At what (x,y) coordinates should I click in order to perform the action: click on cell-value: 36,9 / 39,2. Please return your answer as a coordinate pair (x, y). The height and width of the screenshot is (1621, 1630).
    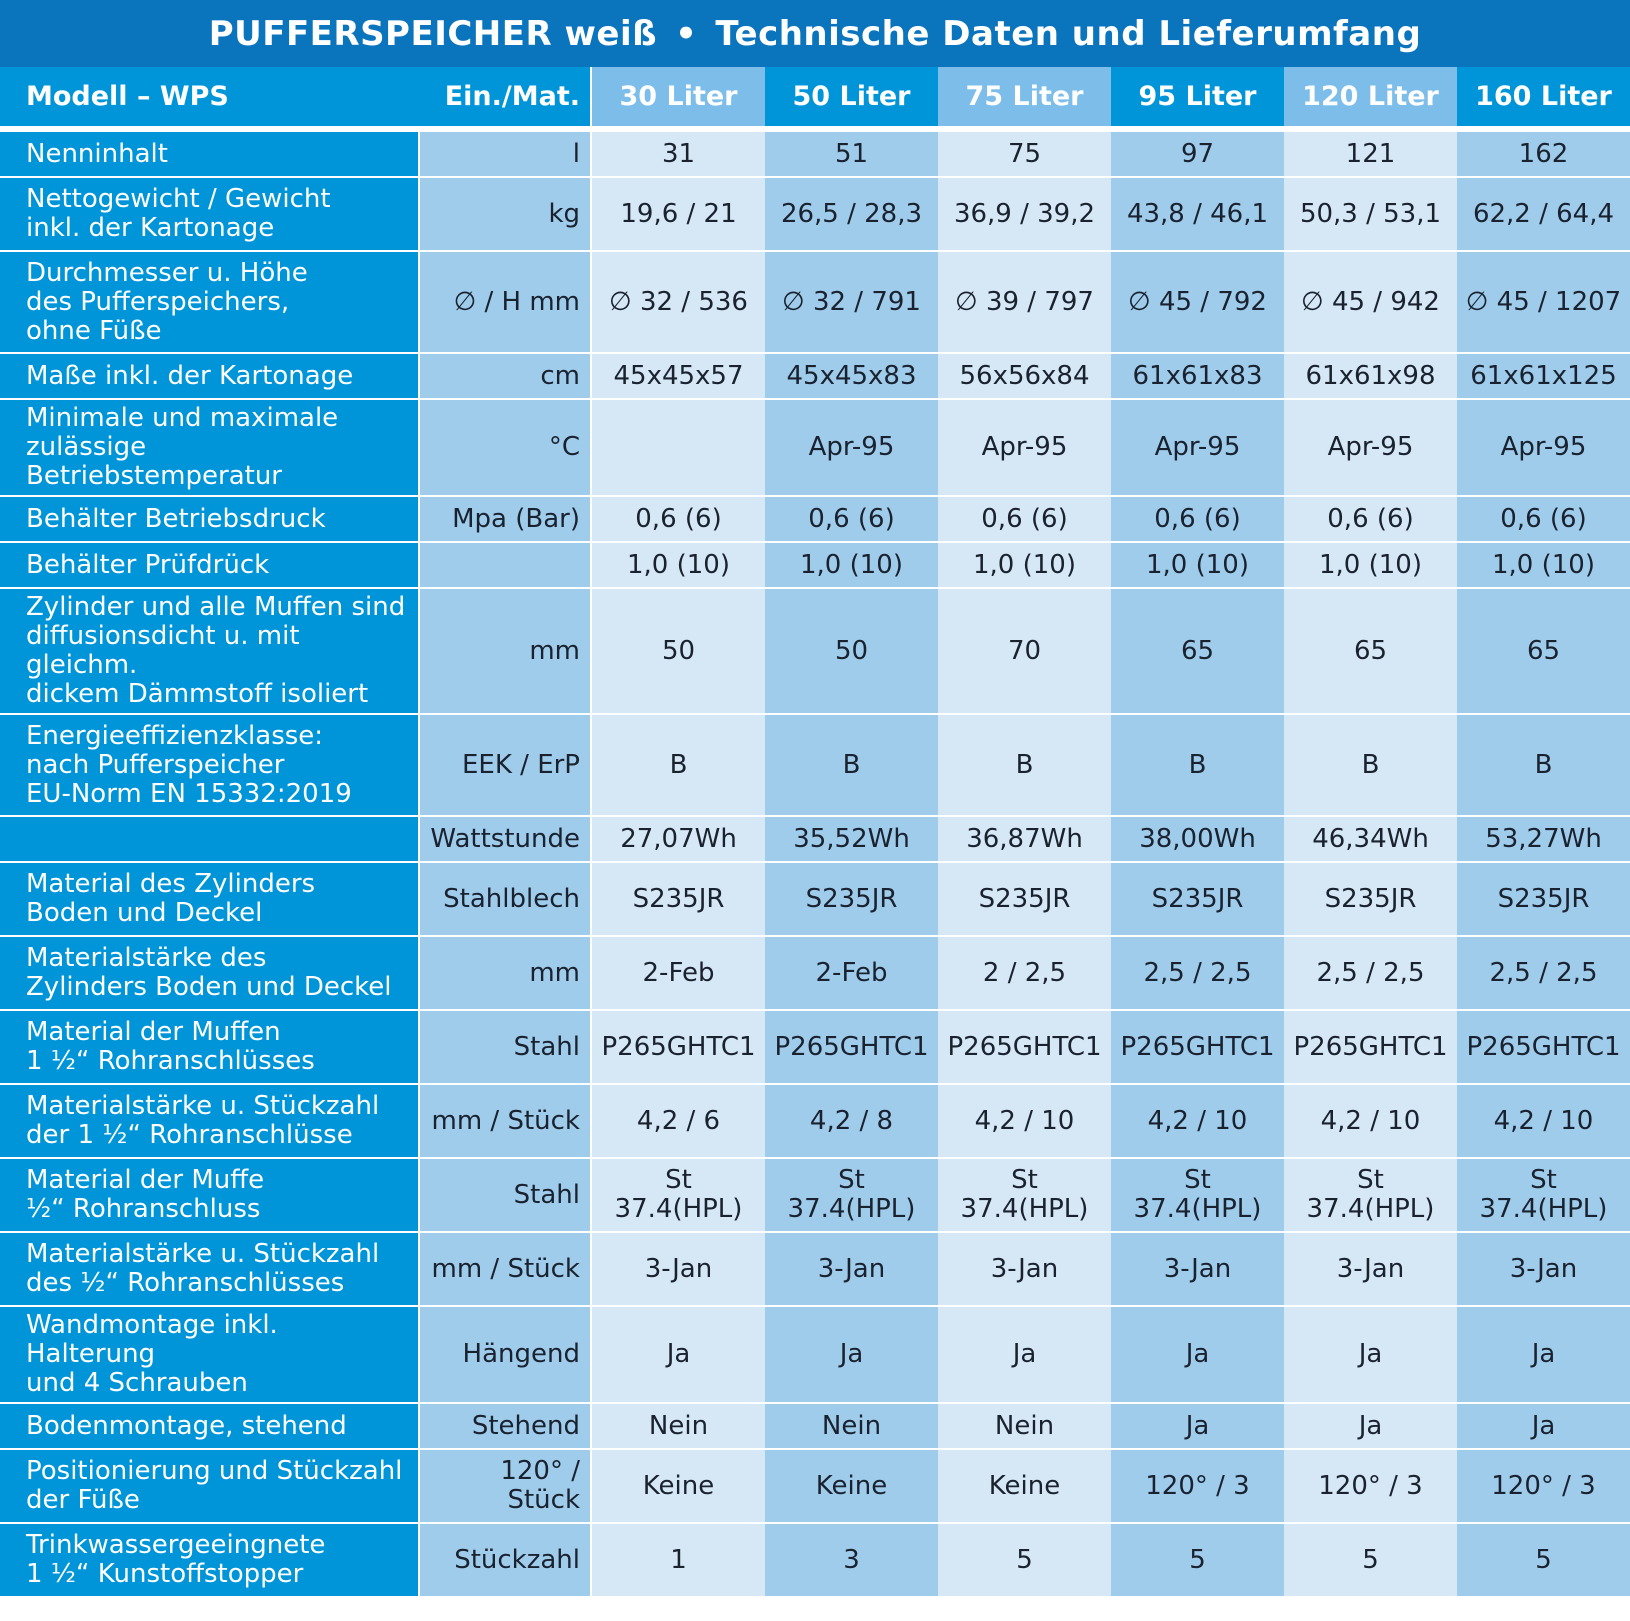
    Looking at the image, I should click on (1024, 215).